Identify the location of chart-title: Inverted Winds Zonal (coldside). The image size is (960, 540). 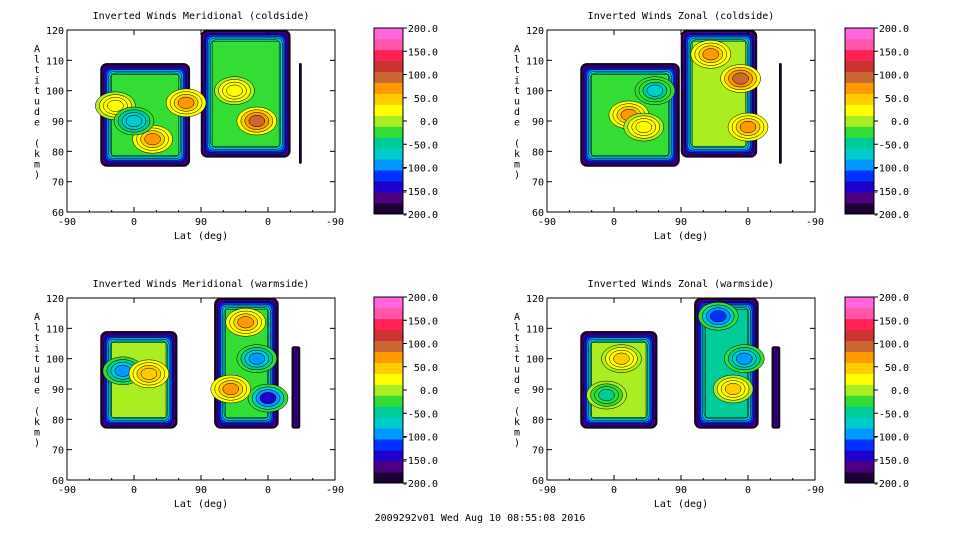
(681, 16).